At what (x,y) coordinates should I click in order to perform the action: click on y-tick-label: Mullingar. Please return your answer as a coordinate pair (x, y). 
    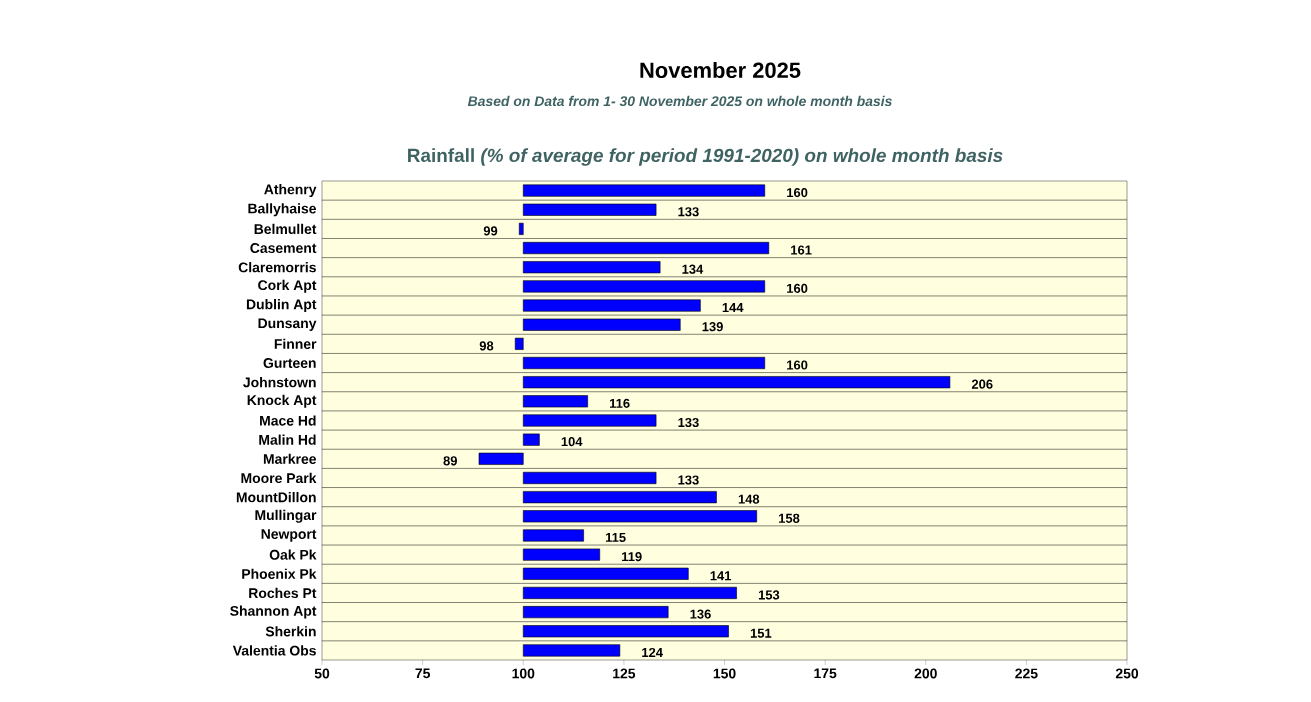
    Looking at the image, I should click on (286, 516).